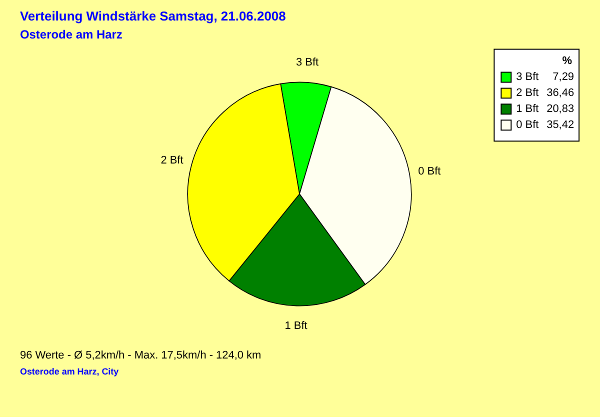 The image size is (600, 420). What do you see at coordinates (567, 61) in the screenshot?
I see `legend-title: %` at bounding box center [567, 61].